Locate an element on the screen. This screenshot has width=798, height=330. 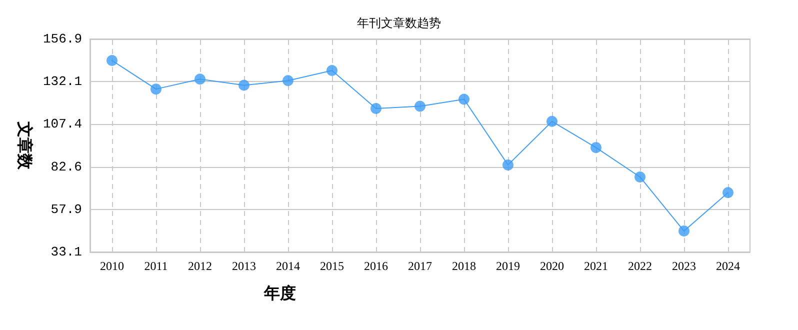
x-tick-label: 2022 is located at coordinates (640, 266).